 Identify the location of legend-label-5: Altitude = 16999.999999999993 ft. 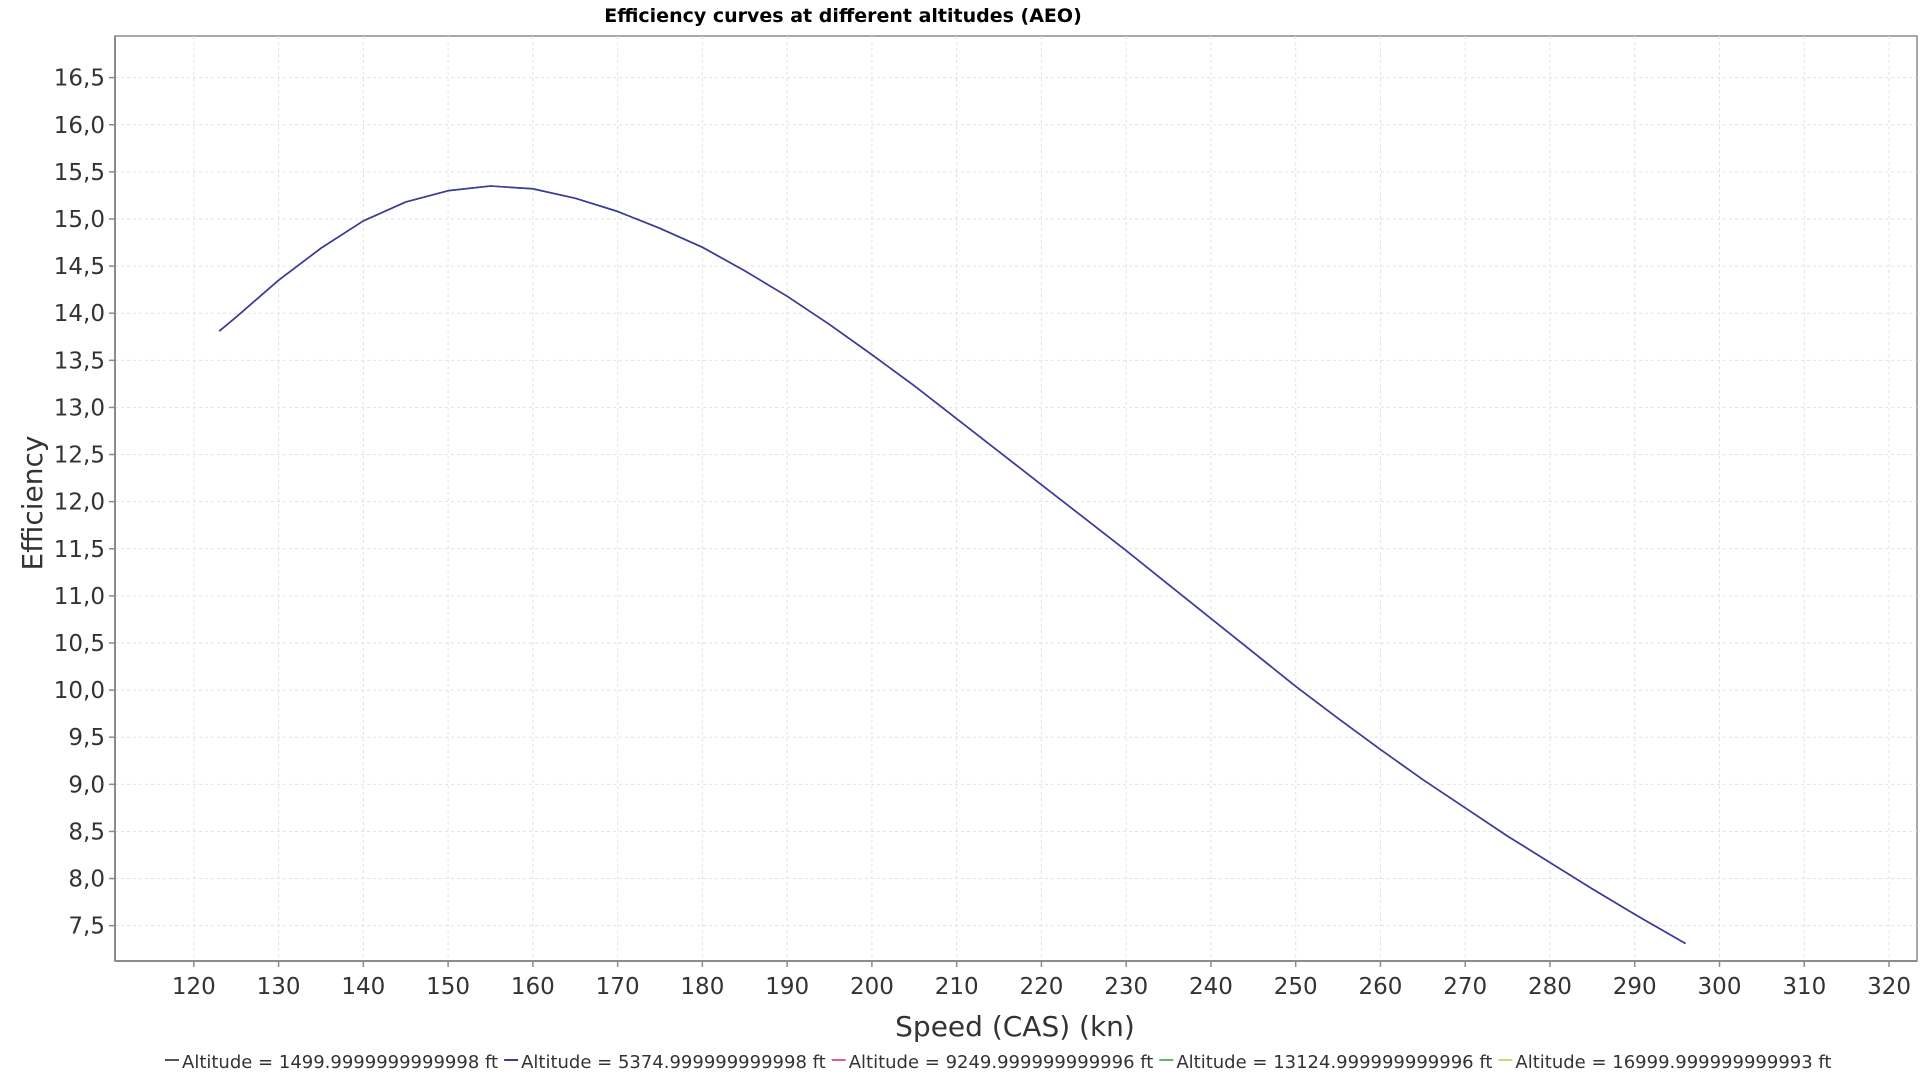
(1673, 1062).